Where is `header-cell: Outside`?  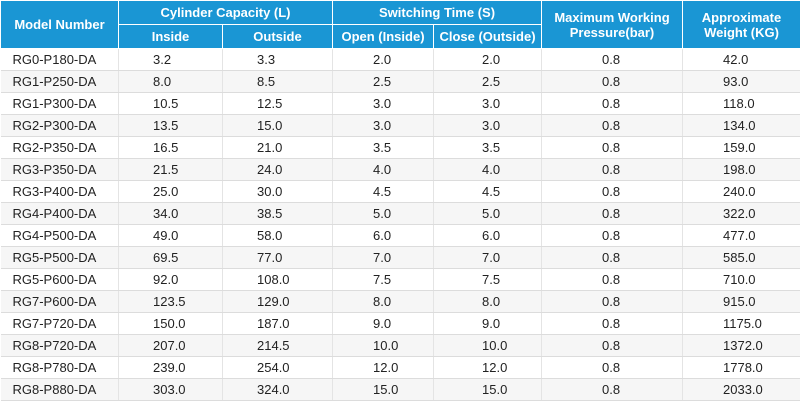
header-cell: Outside is located at coordinates (277, 36).